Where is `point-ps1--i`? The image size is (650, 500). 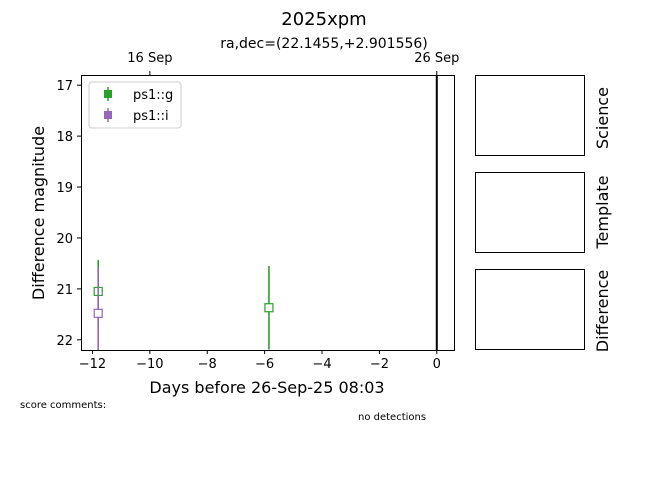 point-ps1--i is located at coordinates (98, 313).